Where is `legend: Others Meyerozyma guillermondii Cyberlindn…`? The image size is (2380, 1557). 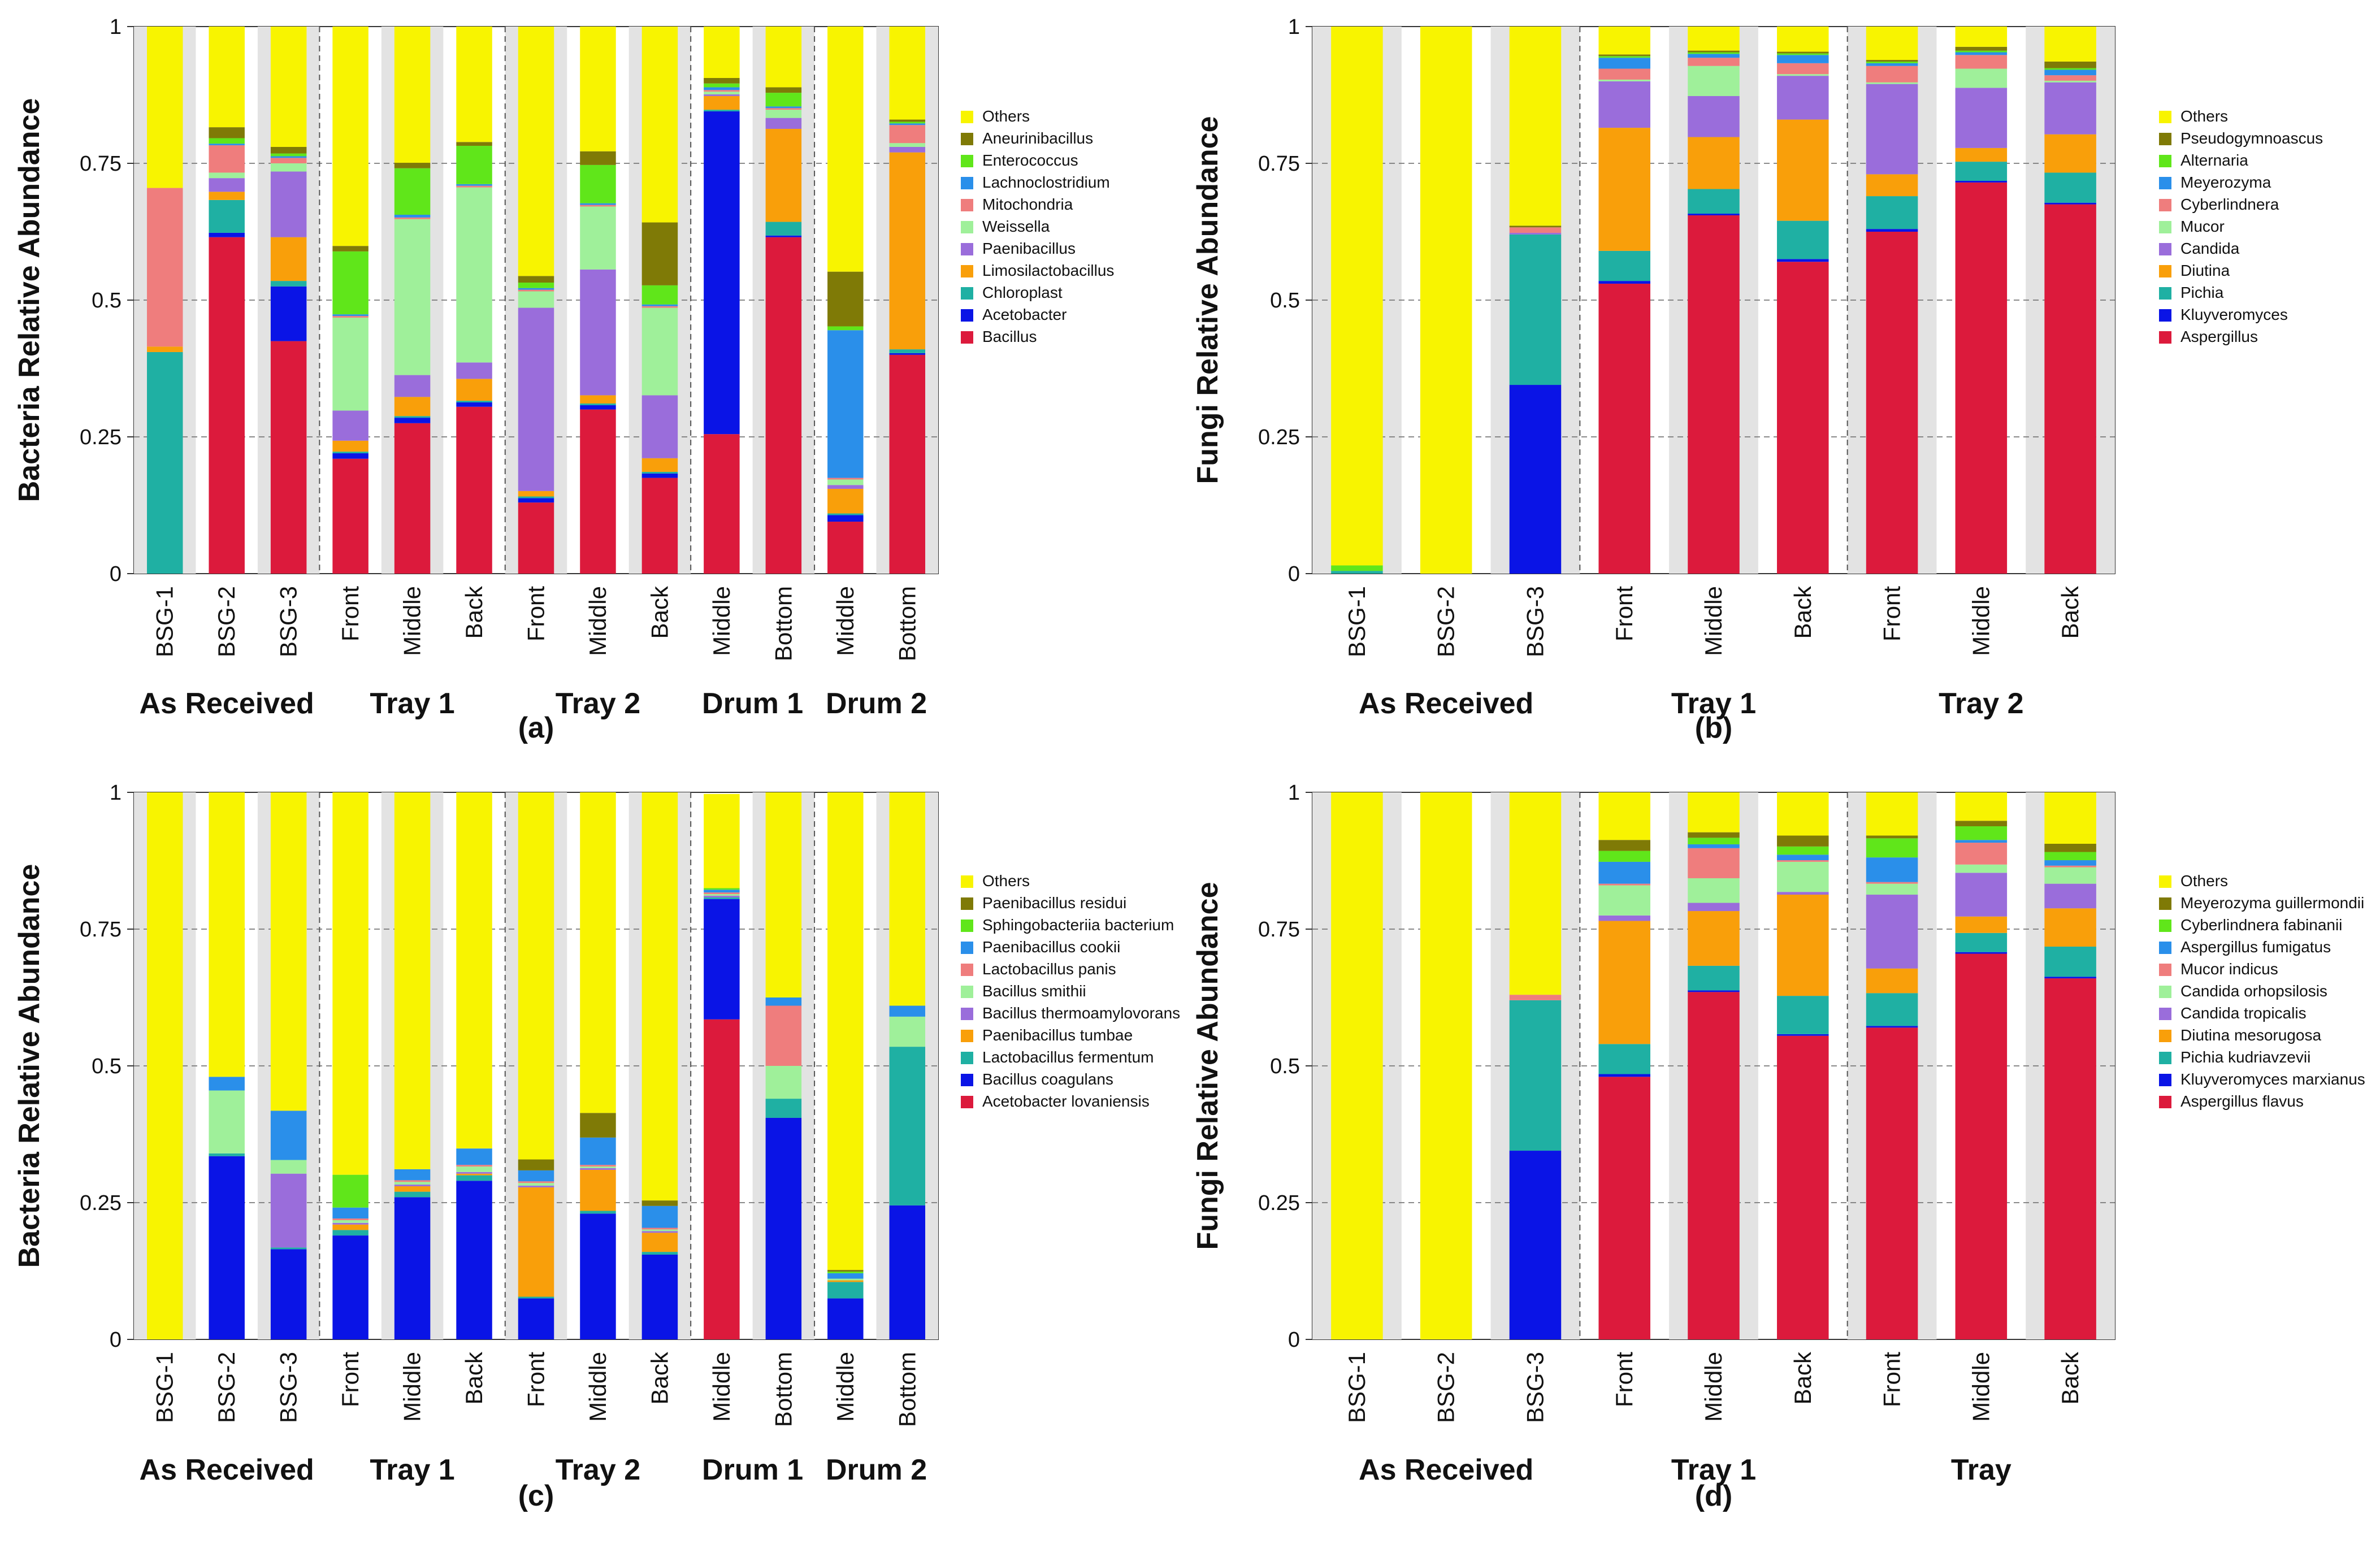
legend: Others Meyerozyma guillermondii Cyberlindn… is located at coordinates (2262, 991).